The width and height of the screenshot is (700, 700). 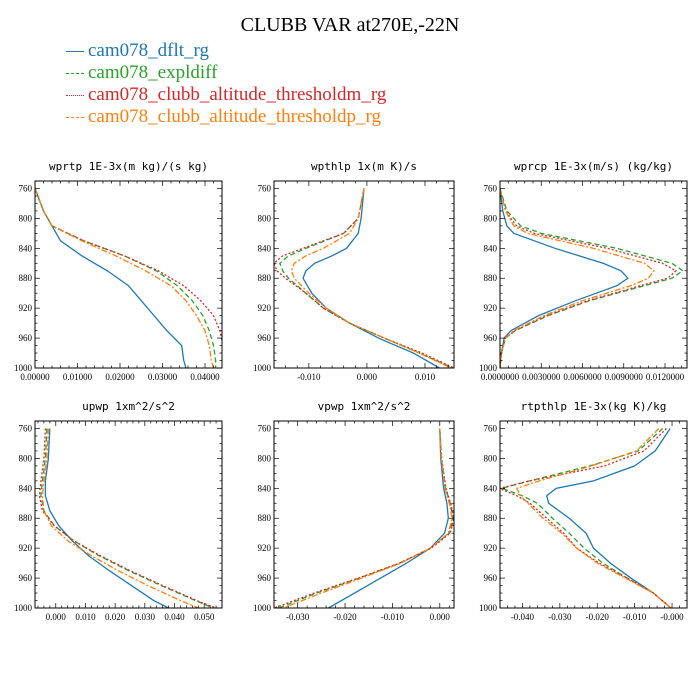 What do you see at coordinates (665, 377) in the screenshot?
I see `x-tick-label: 0.0120000` at bounding box center [665, 377].